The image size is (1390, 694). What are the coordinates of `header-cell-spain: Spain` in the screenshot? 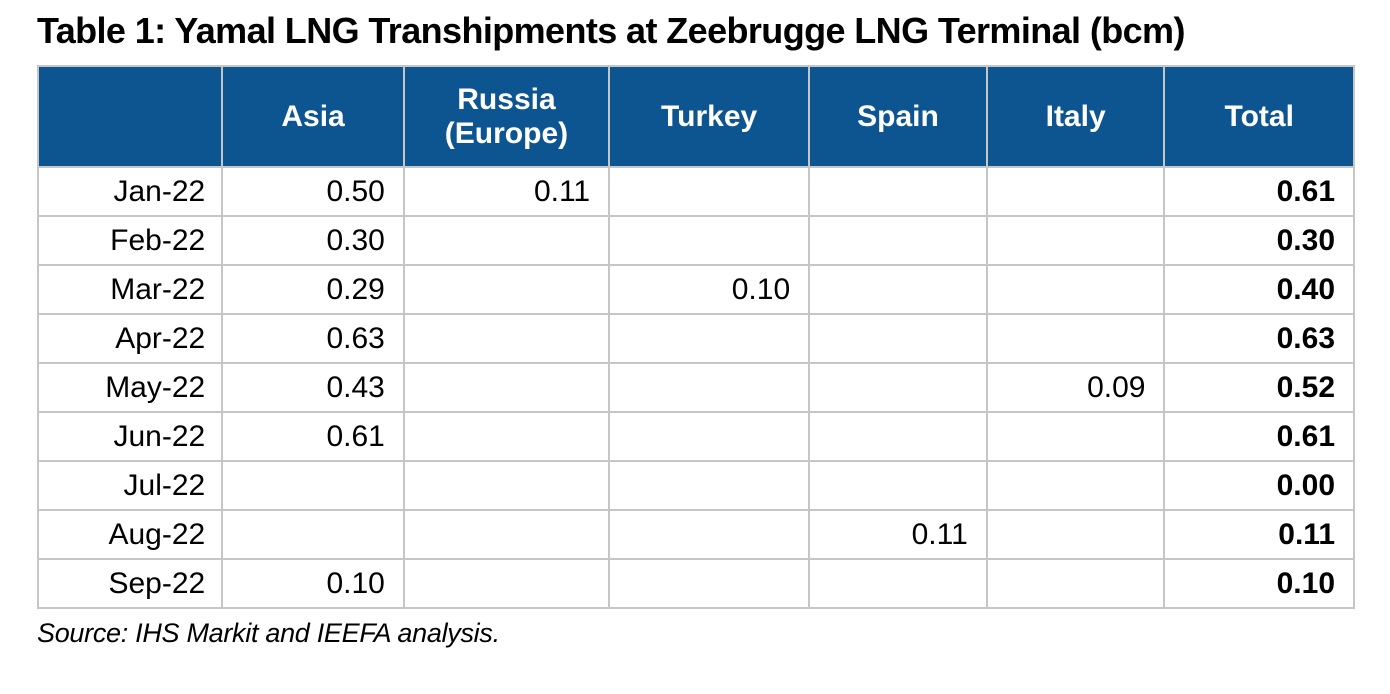 It's located at (898, 116).